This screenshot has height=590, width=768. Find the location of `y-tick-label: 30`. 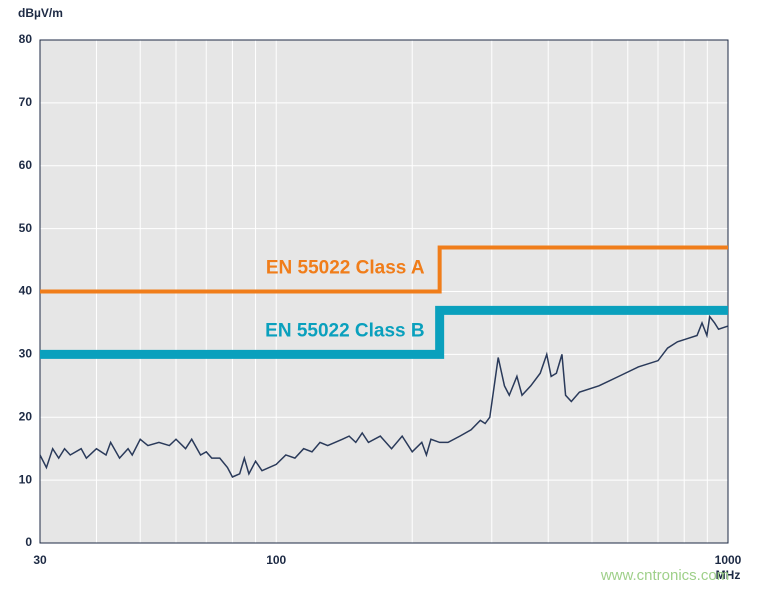

y-tick-label: 30 is located at coordinates (26, 354).